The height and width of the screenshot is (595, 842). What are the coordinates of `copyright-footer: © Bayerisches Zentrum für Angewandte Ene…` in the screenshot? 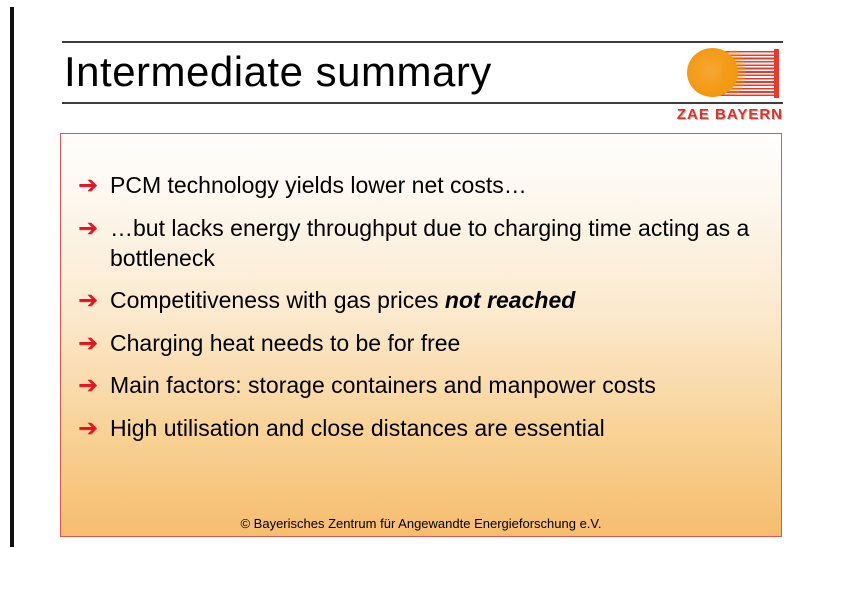 It's located at (421, 523).